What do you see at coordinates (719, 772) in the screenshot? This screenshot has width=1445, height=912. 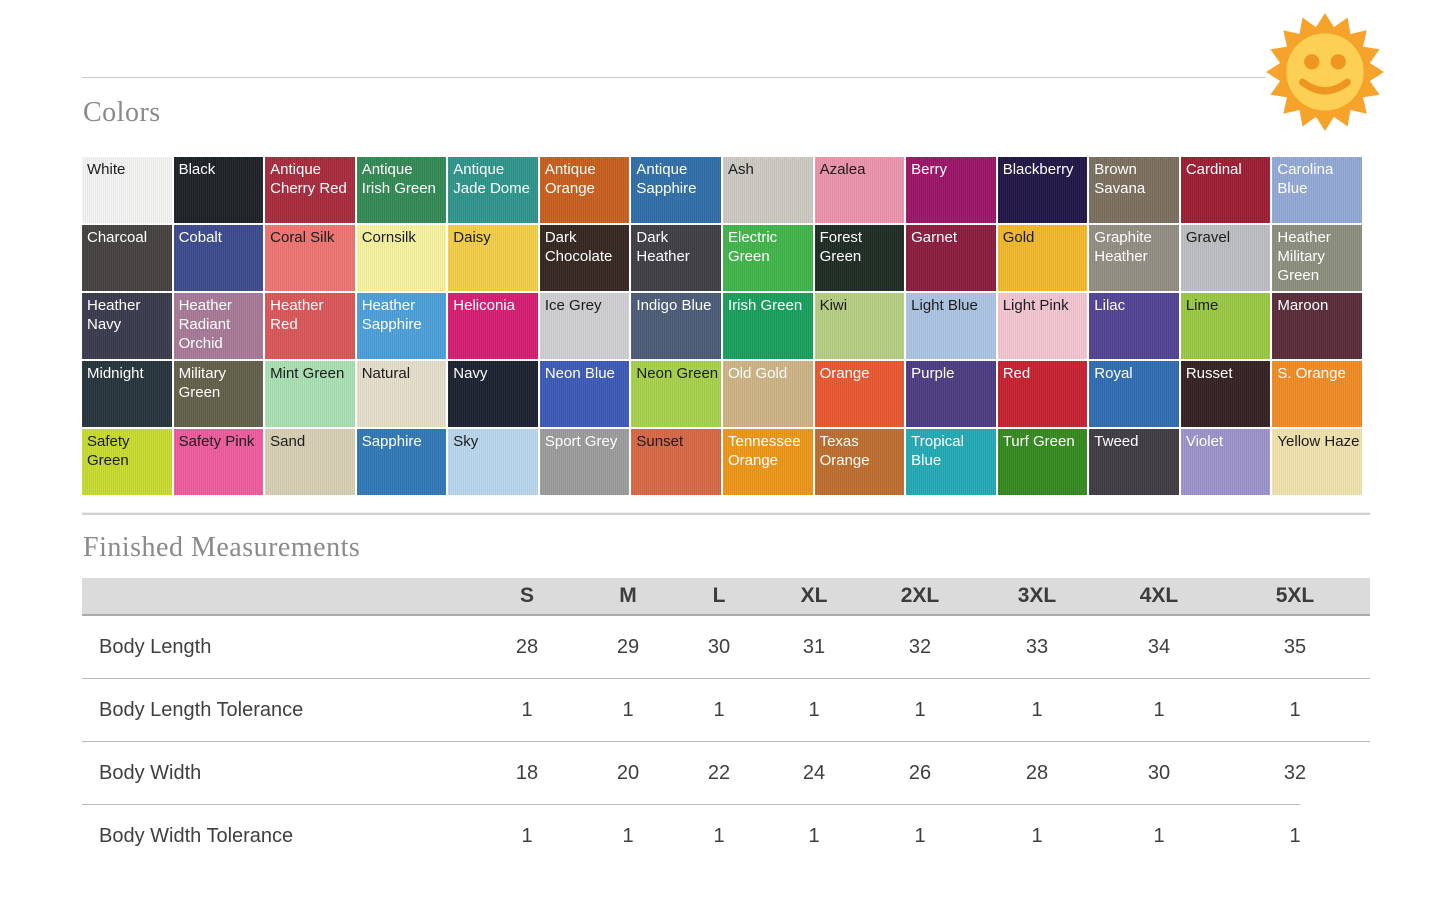 I see `measurement-value: 22` at bounding box center [719, 772].